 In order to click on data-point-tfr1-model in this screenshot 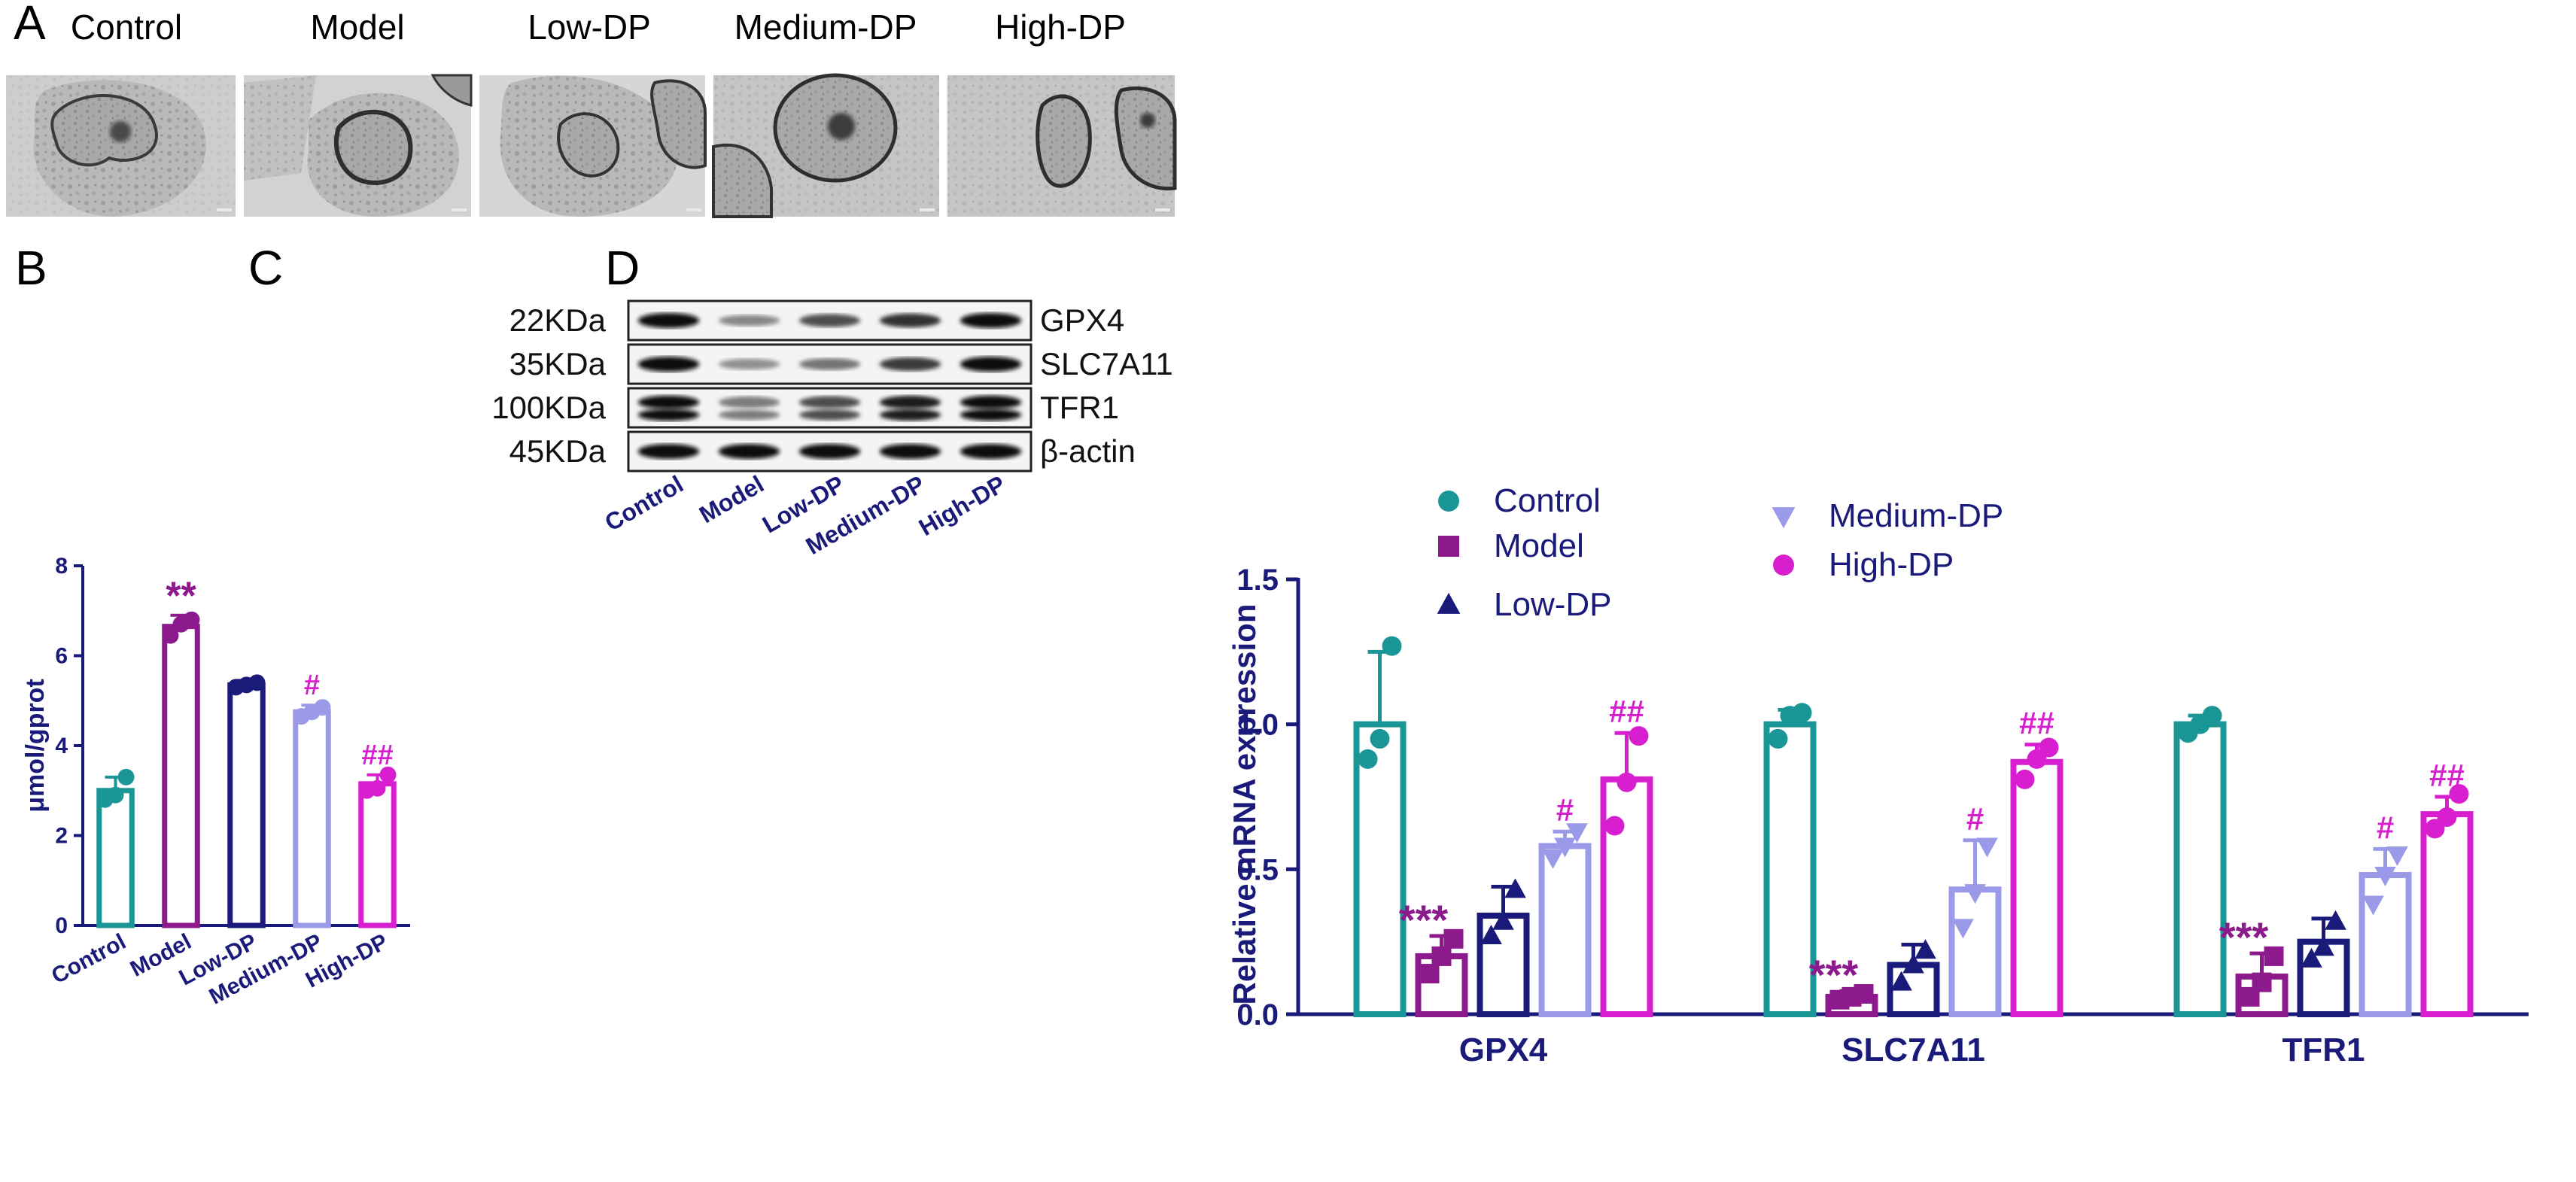, I will do `click(2274, 956)`.